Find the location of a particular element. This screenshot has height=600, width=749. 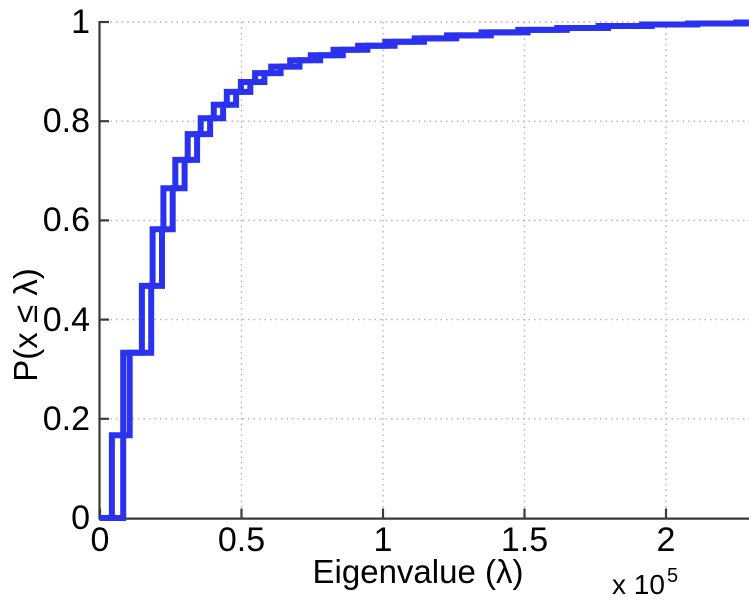

x-tick-label: 1 is located at coordinates (383, 540).